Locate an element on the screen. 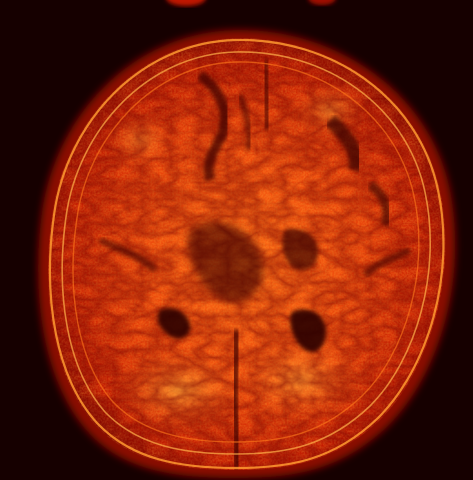 The image size is (473, 480). posterior-falx is located at coordinates (236, 399).